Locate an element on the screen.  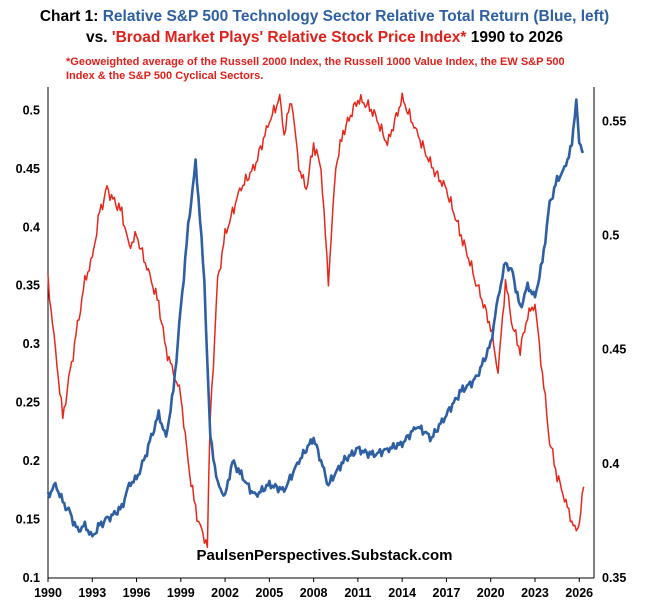
left-tick-label: 0.3 is located at coordinates (31, 344).